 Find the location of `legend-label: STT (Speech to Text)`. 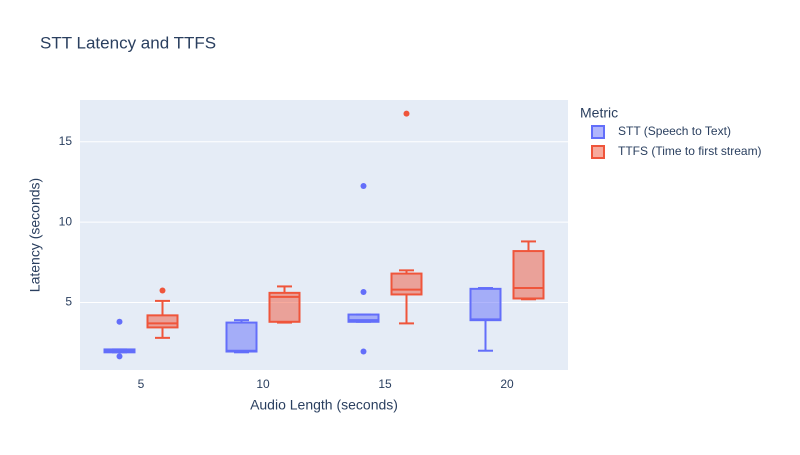

legend-label: STT (Speech to Text) is located at coordinates (674, 131).